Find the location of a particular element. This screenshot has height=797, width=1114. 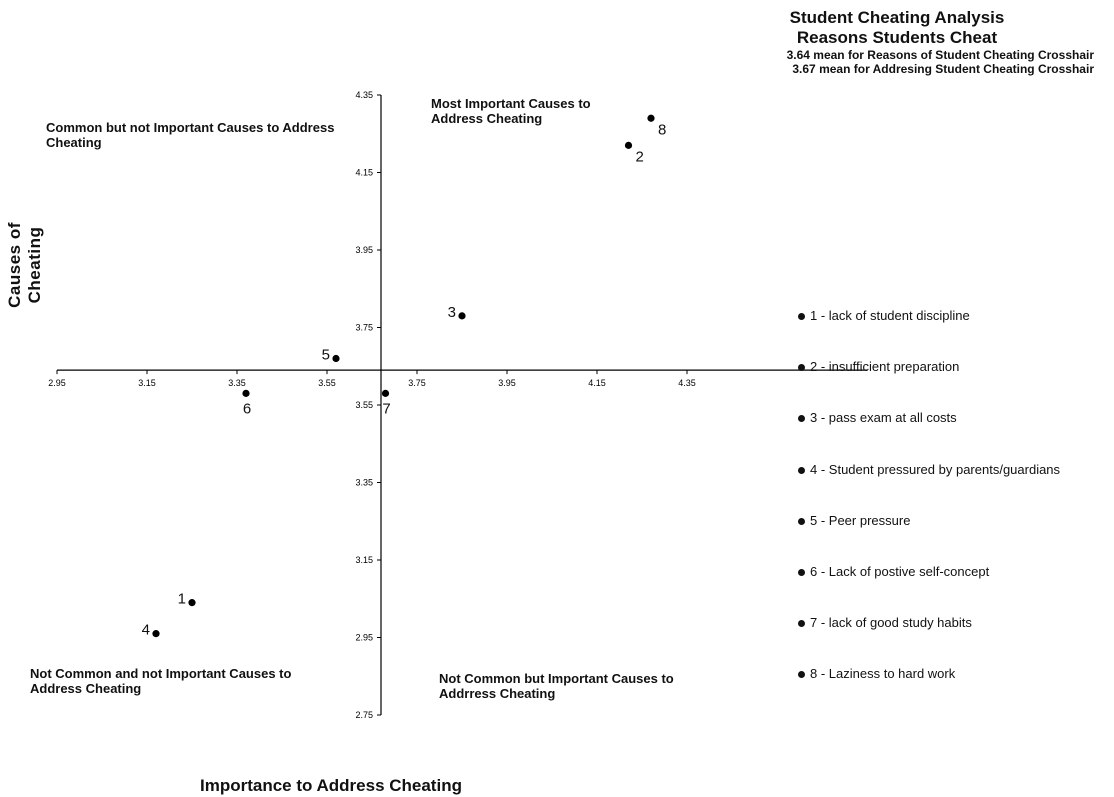

y-tick-label: 2.95 is located at coordinates (364, 638).